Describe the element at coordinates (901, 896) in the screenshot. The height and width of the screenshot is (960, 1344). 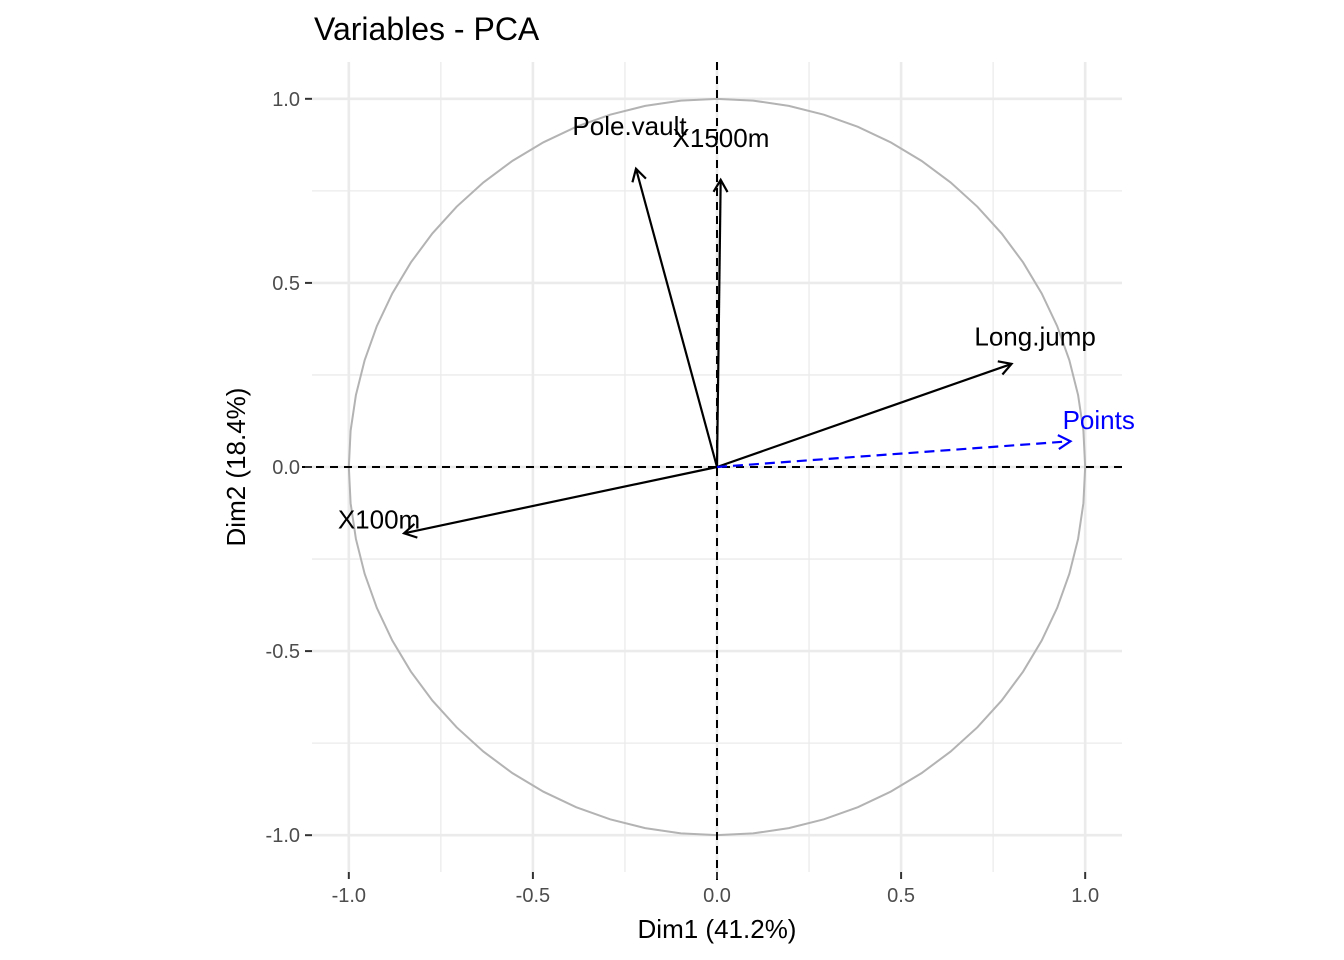
I see `x-tick-label: 0.5` at that location.